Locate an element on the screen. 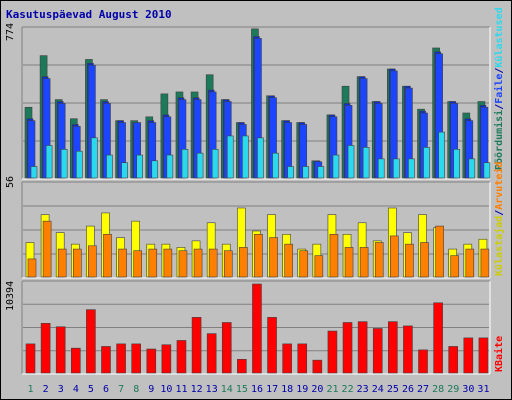 The width and height of the screenshot is (512, 400). y-max-label: 774 is located at coordinates (10, 32).